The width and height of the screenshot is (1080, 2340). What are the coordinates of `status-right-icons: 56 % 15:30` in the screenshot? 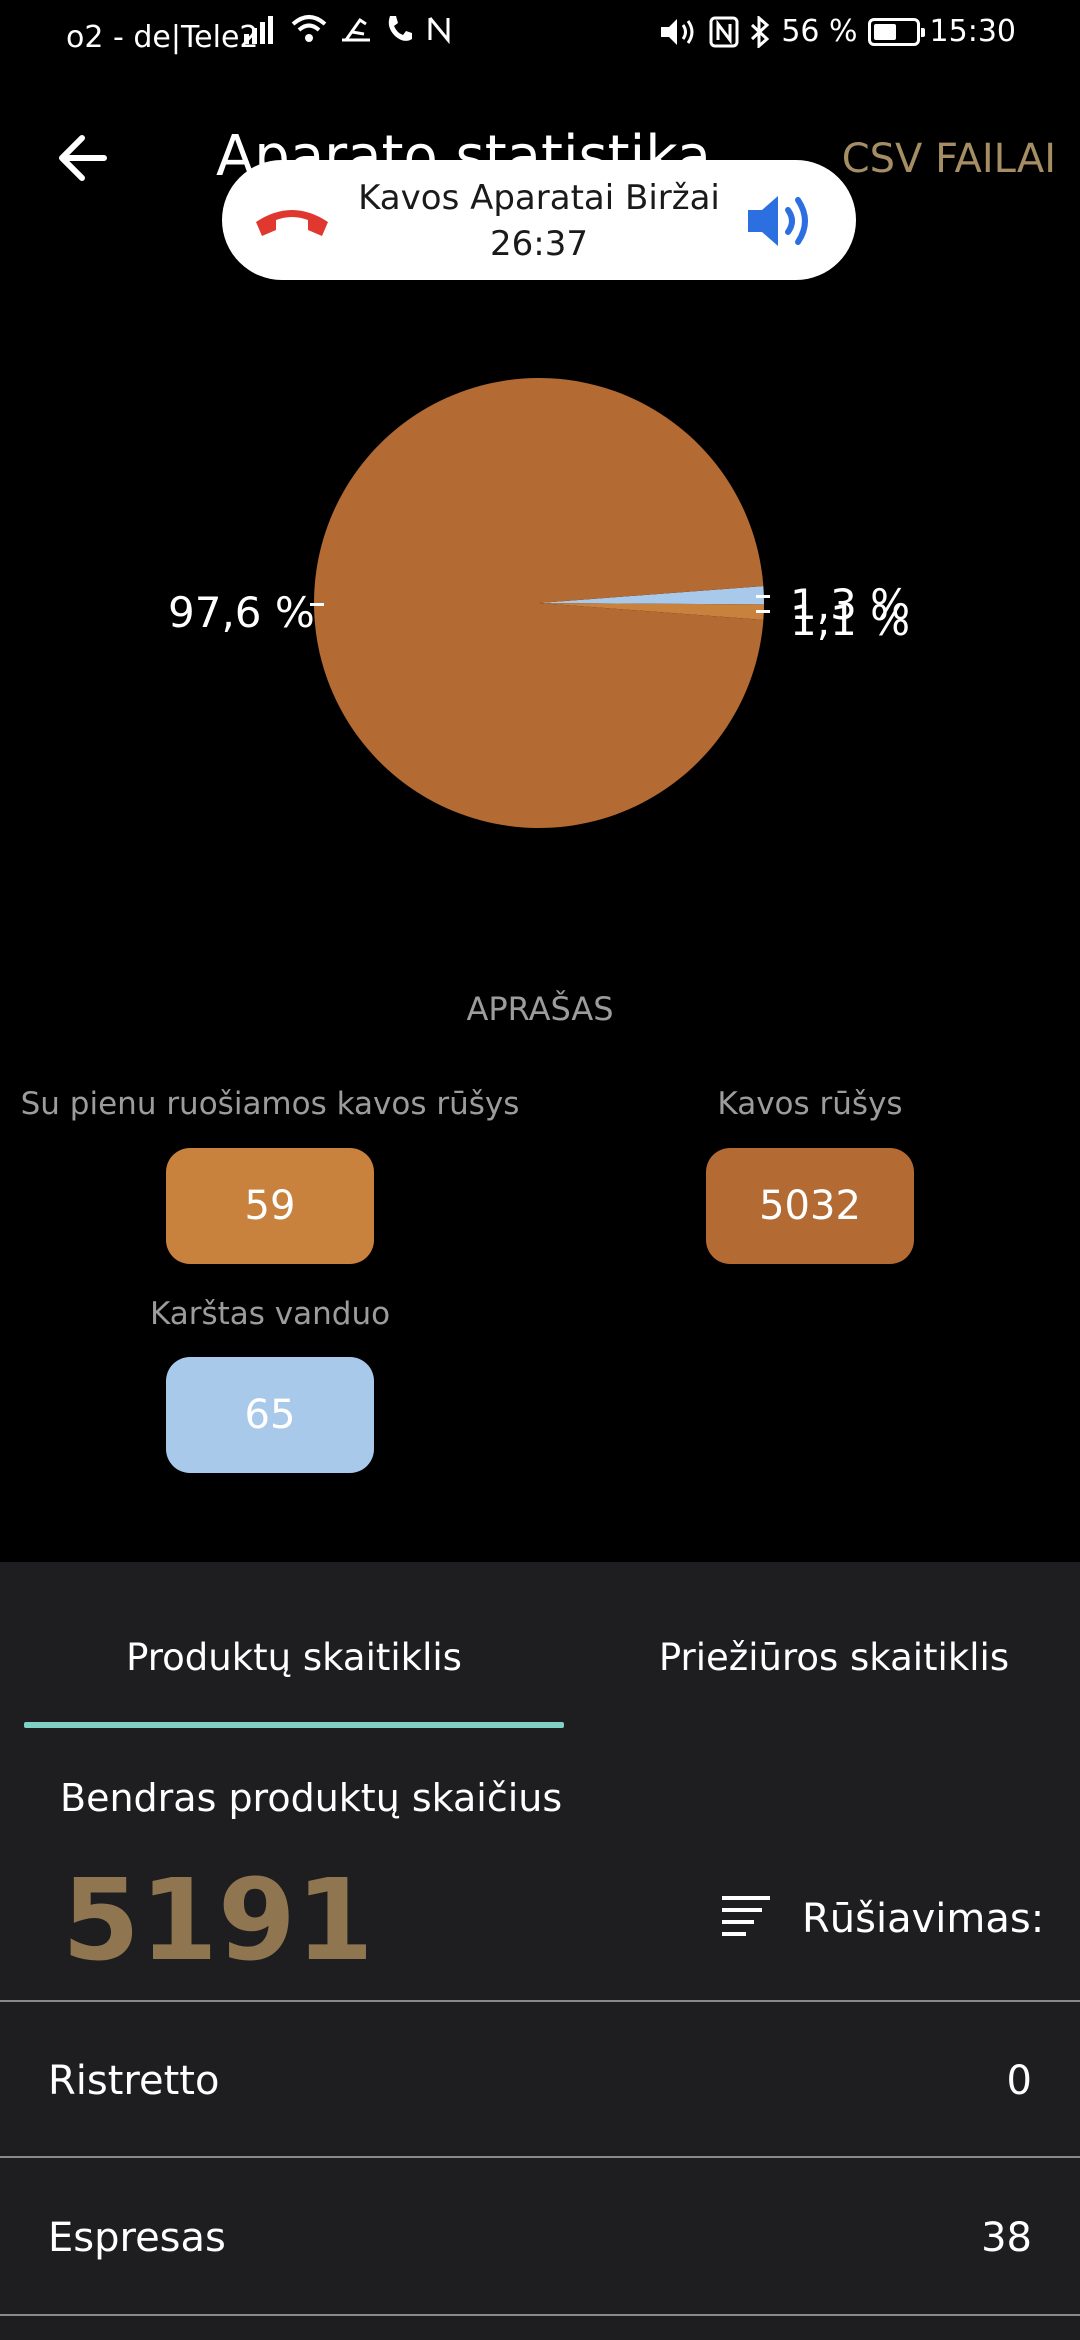 It's located at (837, 31).